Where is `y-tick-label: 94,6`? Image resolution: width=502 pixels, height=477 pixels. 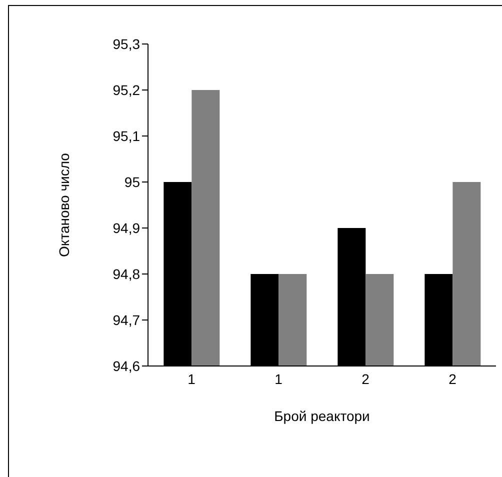 y-tick-label: 94,6 is located at coordinates (126, 366).